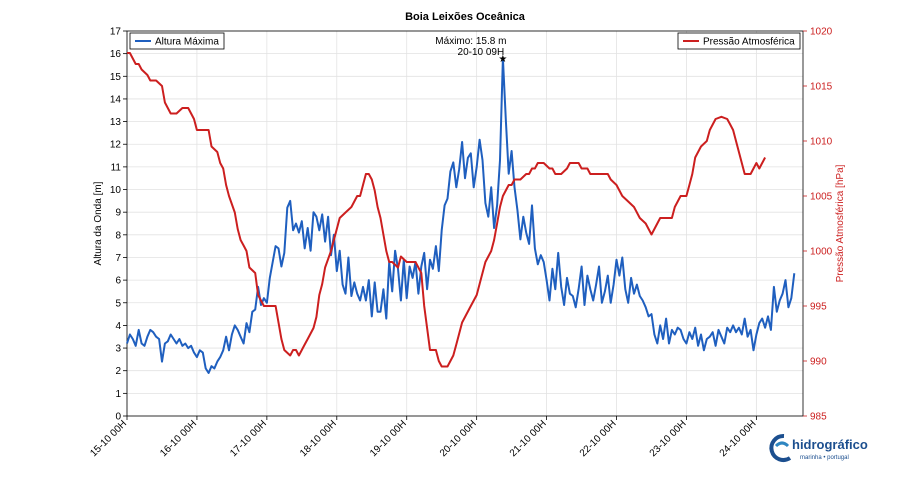  I want to click on y-axis-label-right: Pressão Atmosférica [hPa], so click(840, 223).